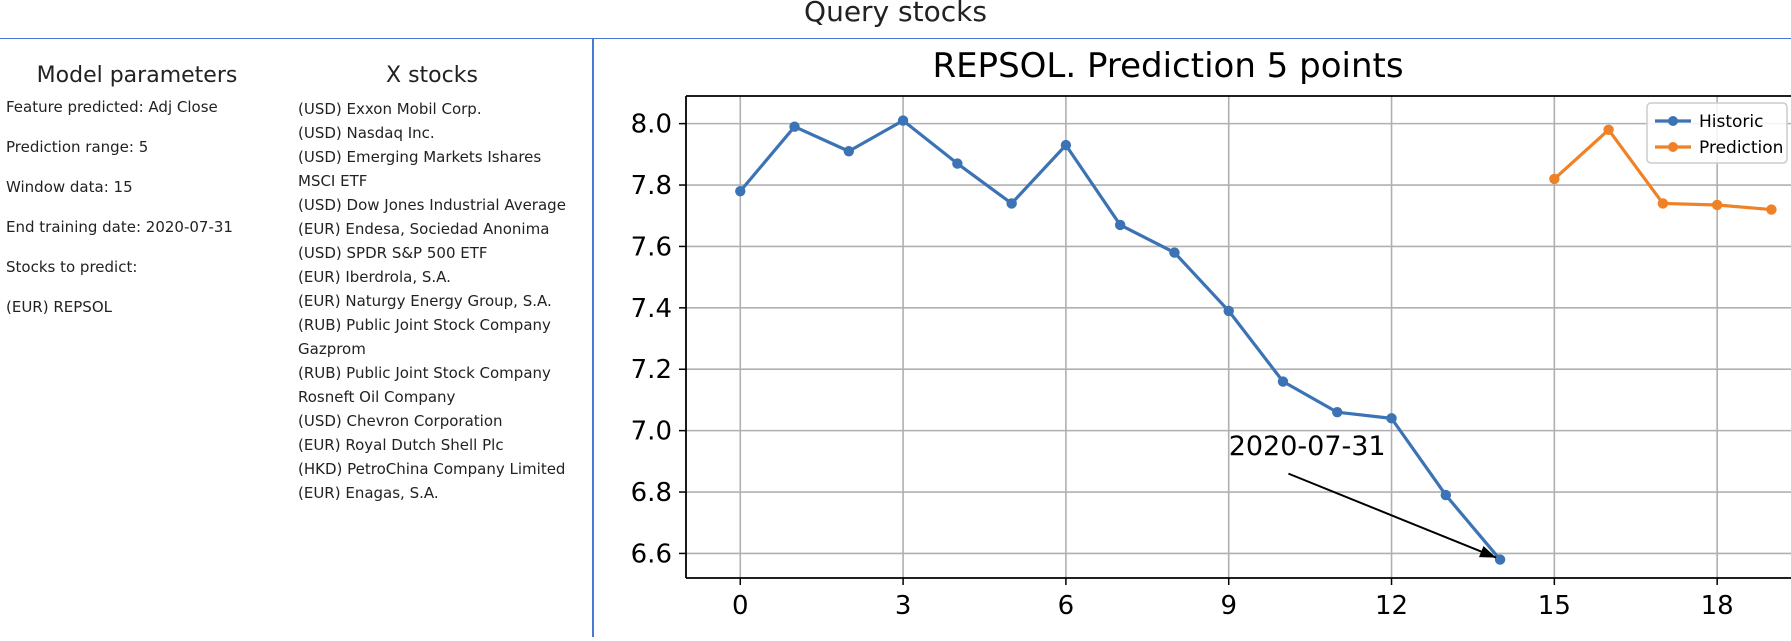 This screenshot has width=1791, height=641. I want to click on annotation-arrow, so click(1392, 515).